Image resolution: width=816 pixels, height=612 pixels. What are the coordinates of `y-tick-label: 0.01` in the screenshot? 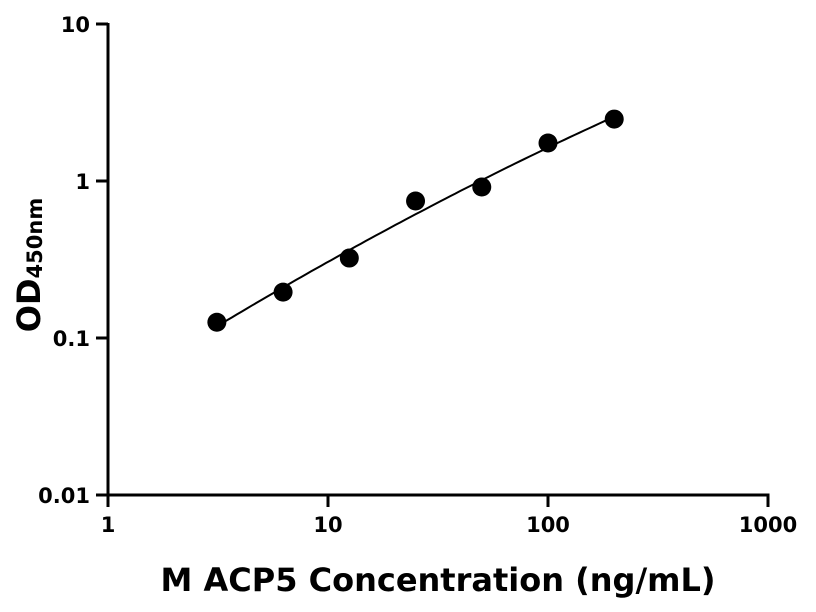 It's located at (64, 496).